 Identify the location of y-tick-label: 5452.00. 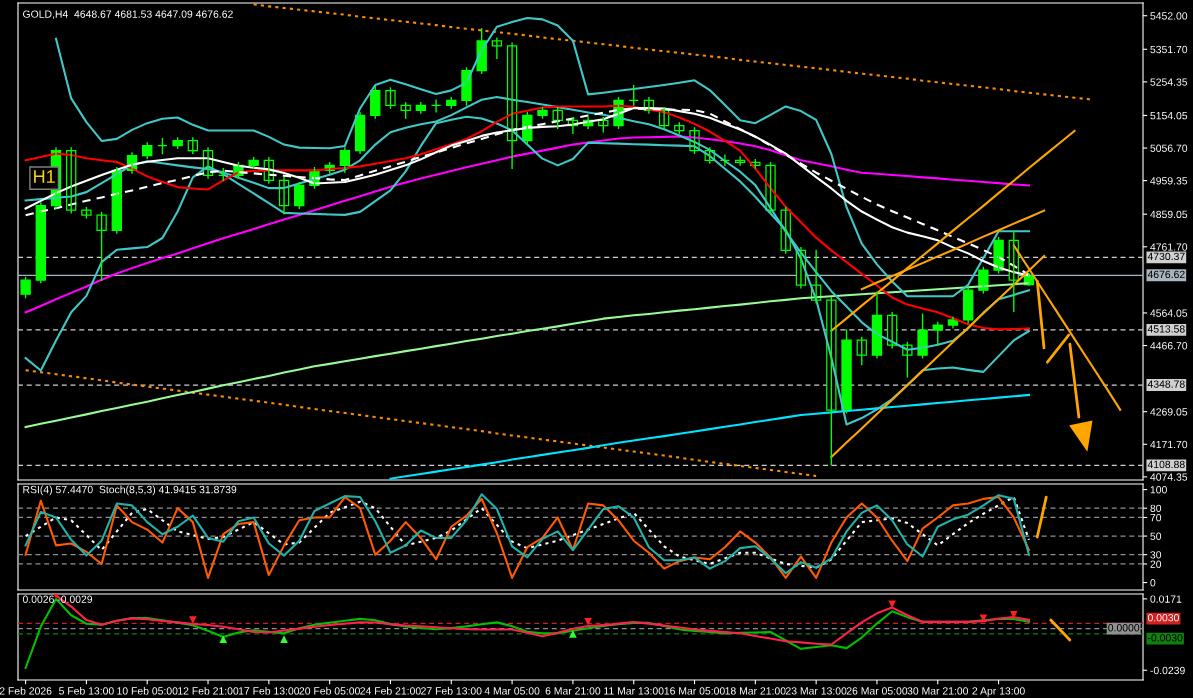
(1169, 16).